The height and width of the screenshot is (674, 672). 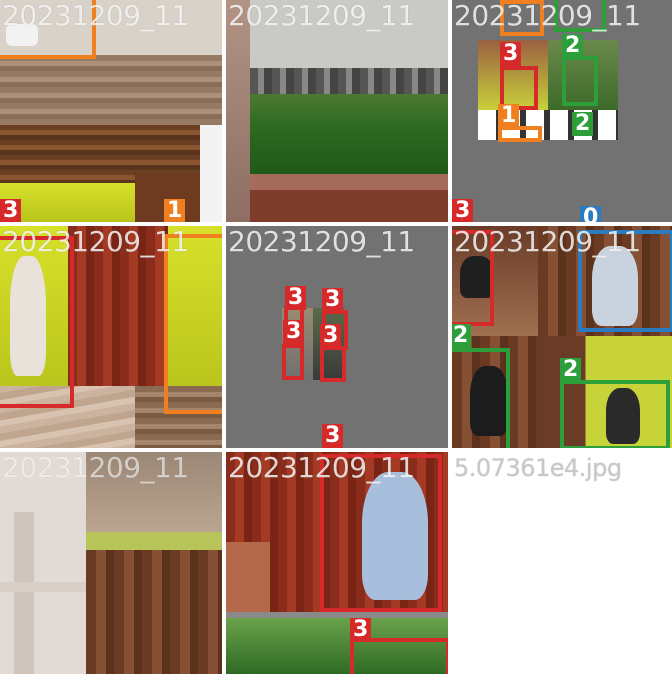 What do you see at coordinates (562, 337) in the screenshot?
I see `mosaic-tile-6: 2 2 20231209_11` at bounding box center [562, 337].